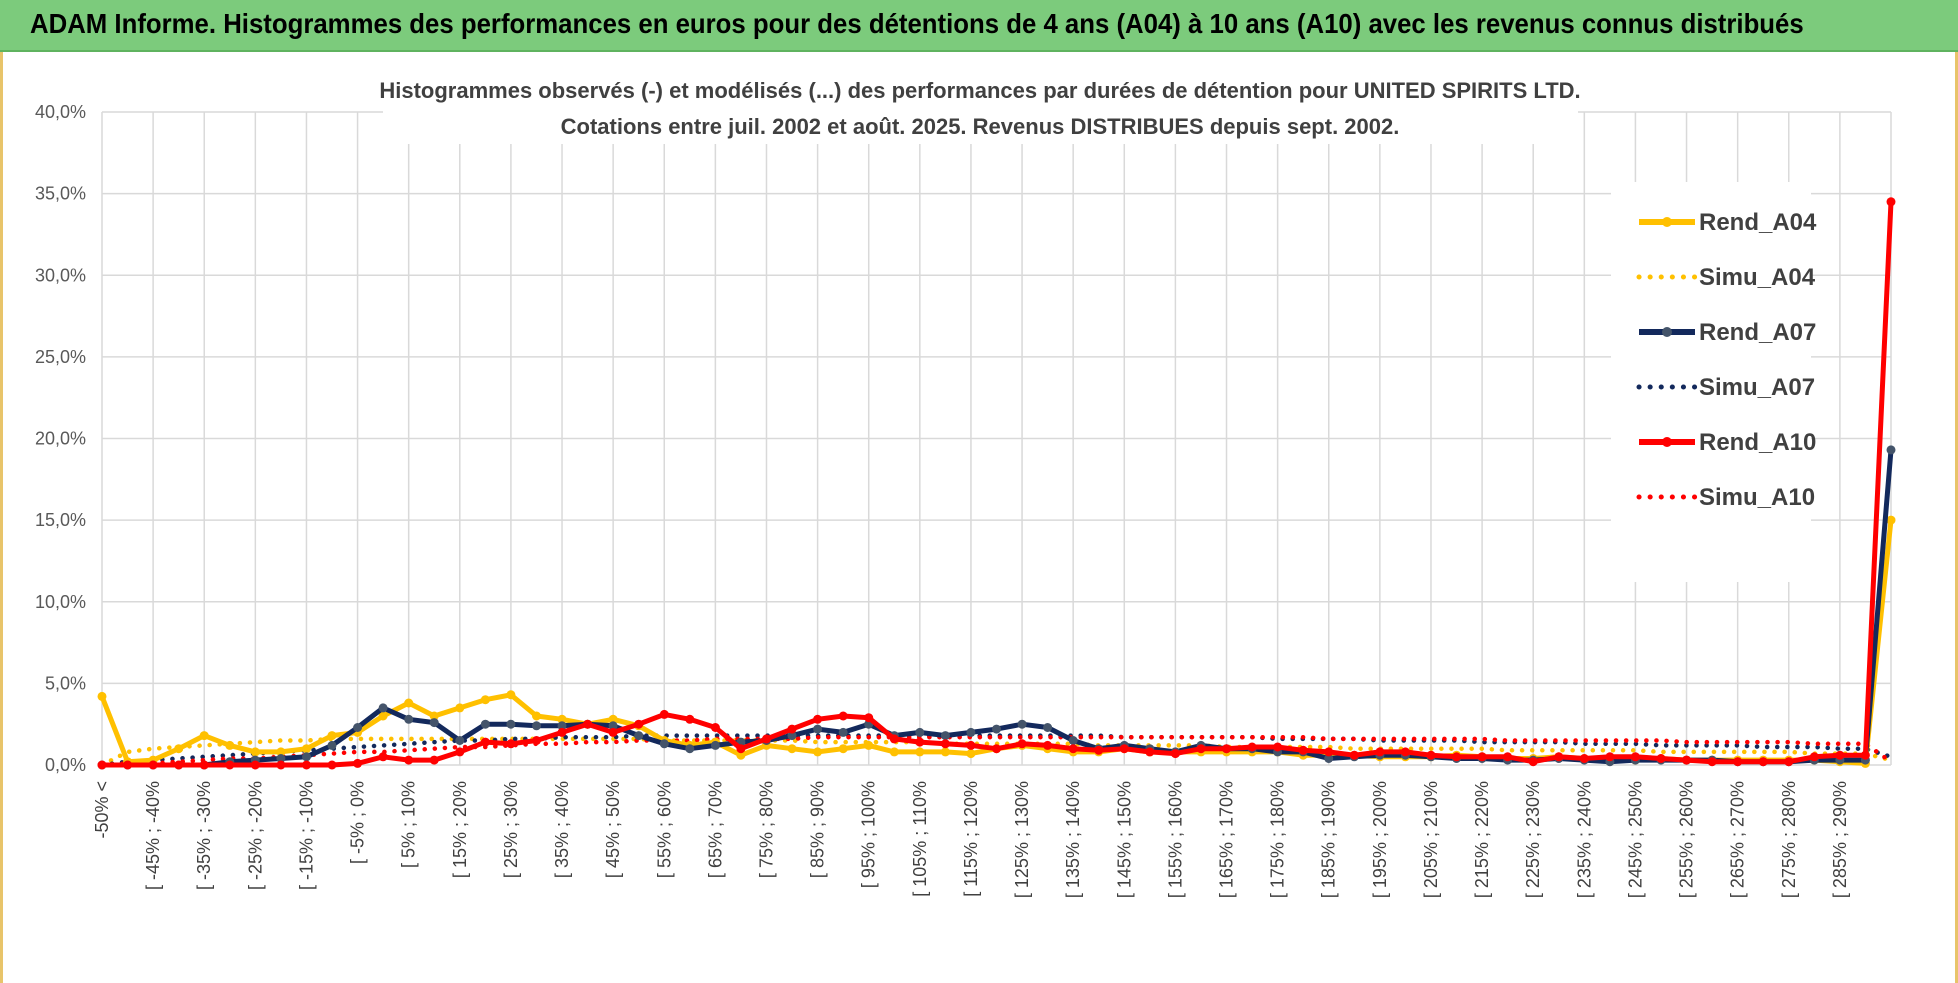 This screenshot has height=983, width=1958. I want to click on x-tick-label: [ 235% ; 240%, so click(1584, 839).